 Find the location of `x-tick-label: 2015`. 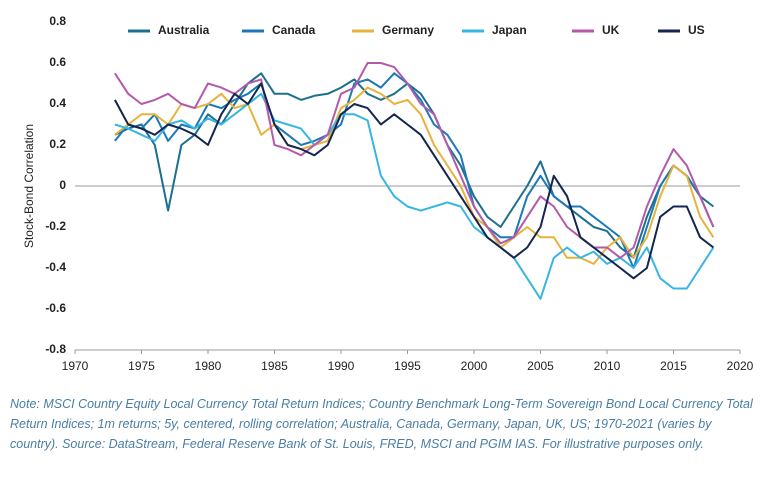

x-tick-label: 2015 is located at coordinates (673, 366).